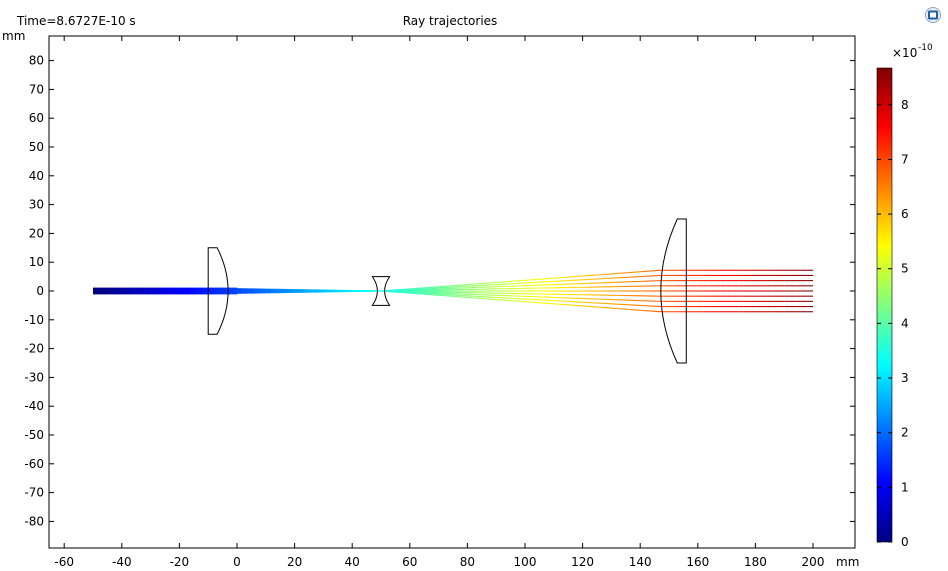  I want to click on colorbar-tick-label: 3, so click(905, 378).